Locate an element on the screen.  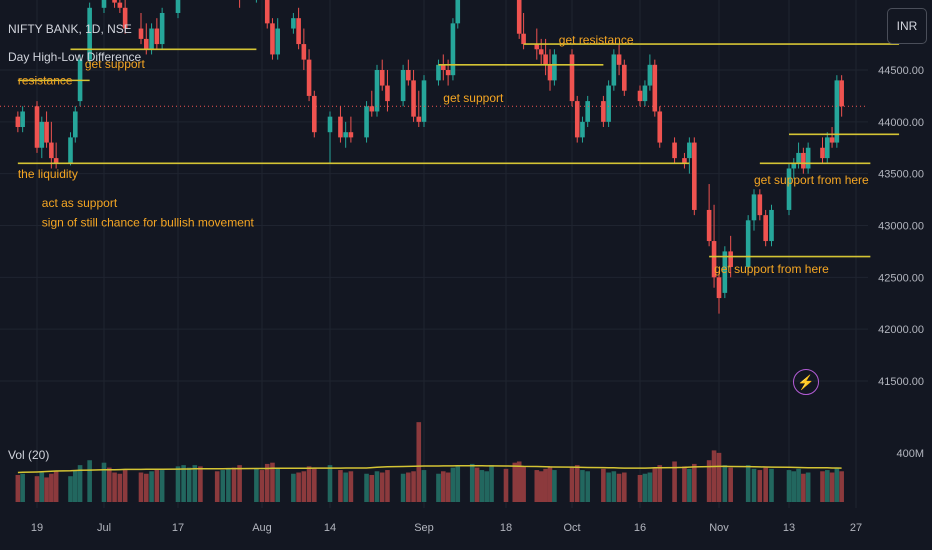
annotation-label: get resistance is located at coordinates (596, 40).